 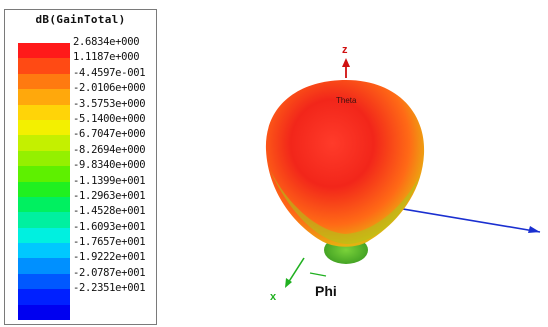 I want to click on legend-tick-label: -2.2351e+001, so click(x=109, y=288).